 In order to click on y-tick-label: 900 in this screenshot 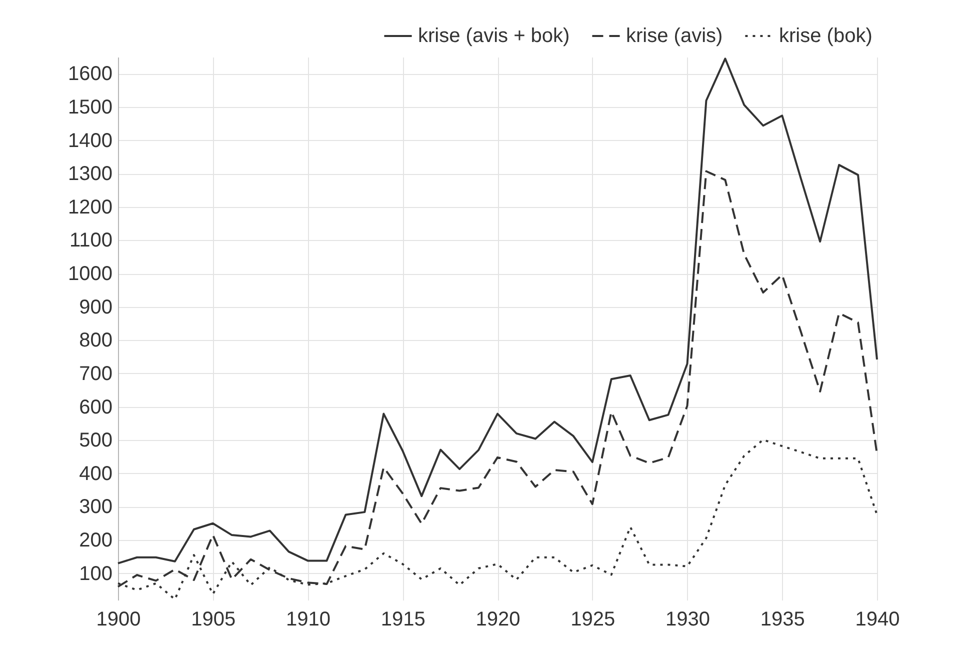, I will do `click(95, 307)`.